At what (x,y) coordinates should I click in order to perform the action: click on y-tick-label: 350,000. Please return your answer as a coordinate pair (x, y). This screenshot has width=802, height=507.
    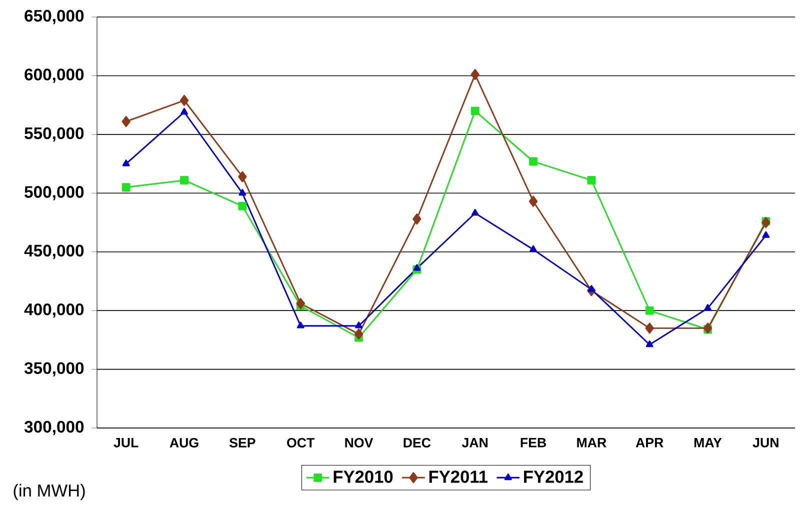
    Looking at the image, I should click on (54, 369).